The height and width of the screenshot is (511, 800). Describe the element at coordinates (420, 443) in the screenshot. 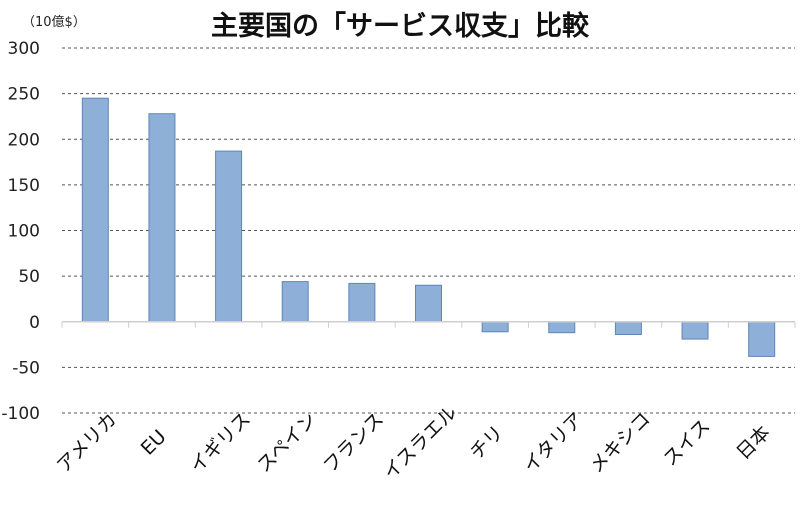

I see `x-category-label: イスラエル` at that location.